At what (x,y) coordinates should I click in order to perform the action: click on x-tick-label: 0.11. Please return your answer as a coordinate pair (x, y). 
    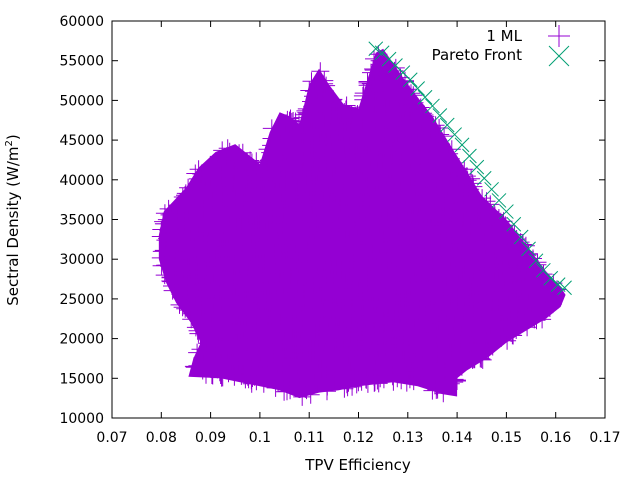
    Looking at the image, I should click on (309, 438).